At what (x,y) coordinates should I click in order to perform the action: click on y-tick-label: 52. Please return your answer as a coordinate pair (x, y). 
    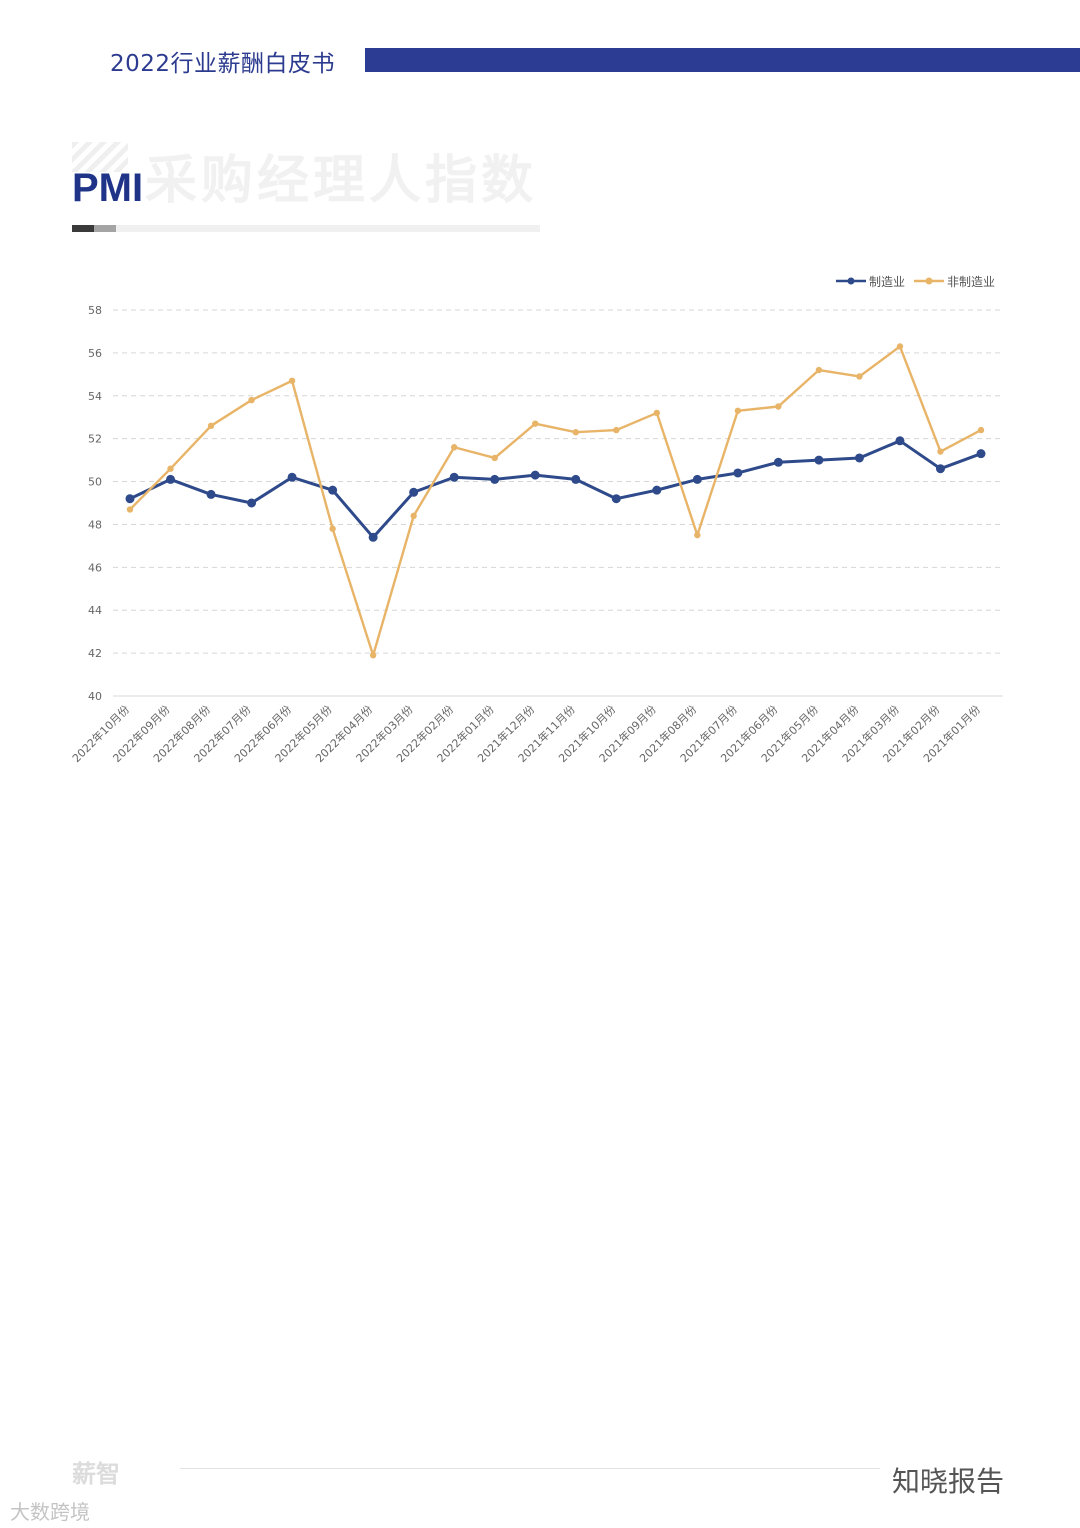
    Looking at the image, I should click on (95, 439).